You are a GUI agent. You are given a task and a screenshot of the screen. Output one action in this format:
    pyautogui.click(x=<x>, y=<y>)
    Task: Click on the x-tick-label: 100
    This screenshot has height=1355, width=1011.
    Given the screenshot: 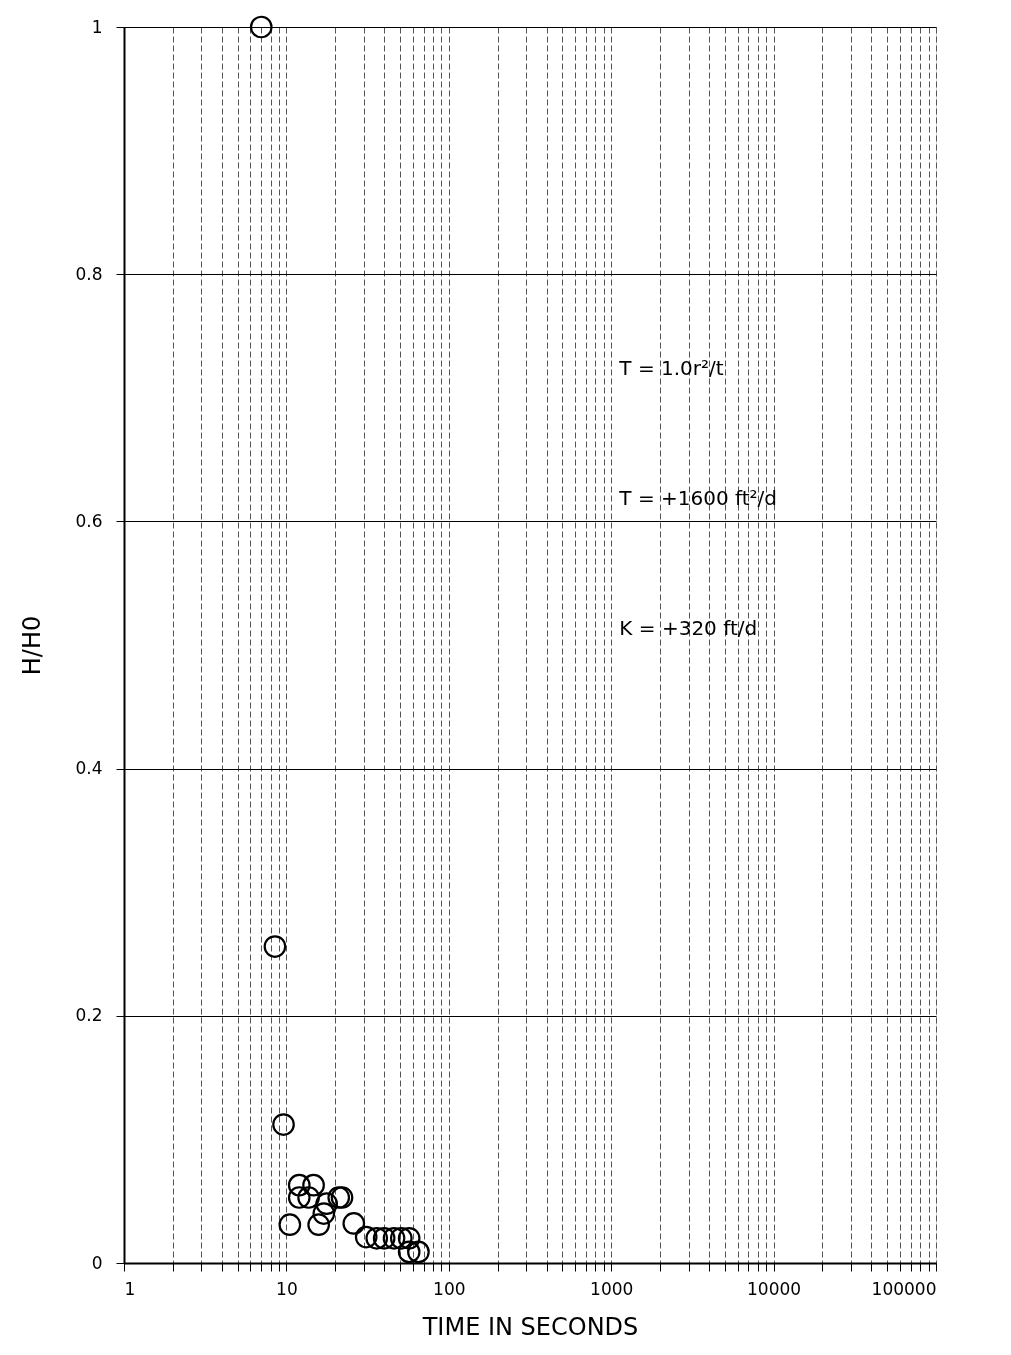 What is the action you would take?
    pyautogui.click(x=449, y=1288)
    